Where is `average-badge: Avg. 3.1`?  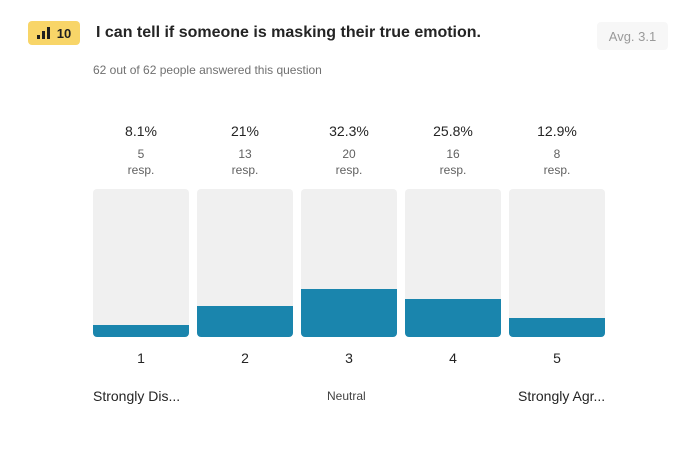
average-badge: Avg. 3.1 is located at coordinates (632, 36).